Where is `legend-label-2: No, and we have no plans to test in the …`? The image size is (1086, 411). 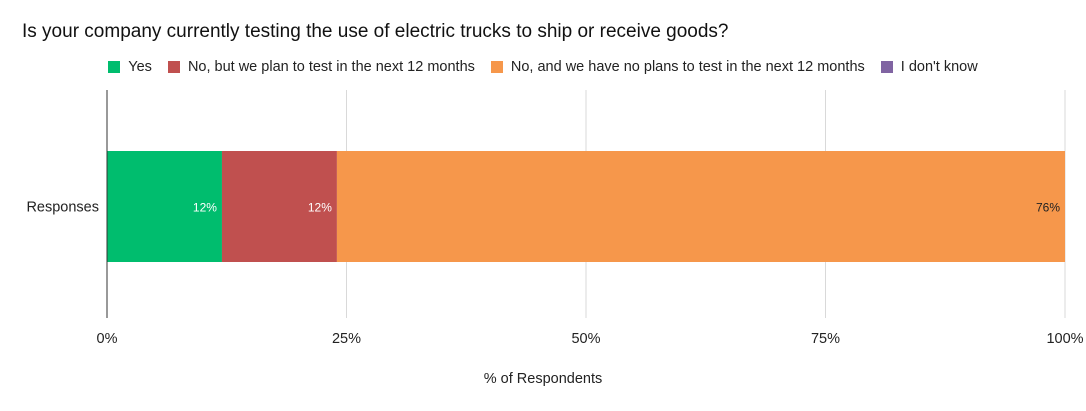 legend-label-2: No, and we have no plans to test in the … is located at coordinates (687, 67).